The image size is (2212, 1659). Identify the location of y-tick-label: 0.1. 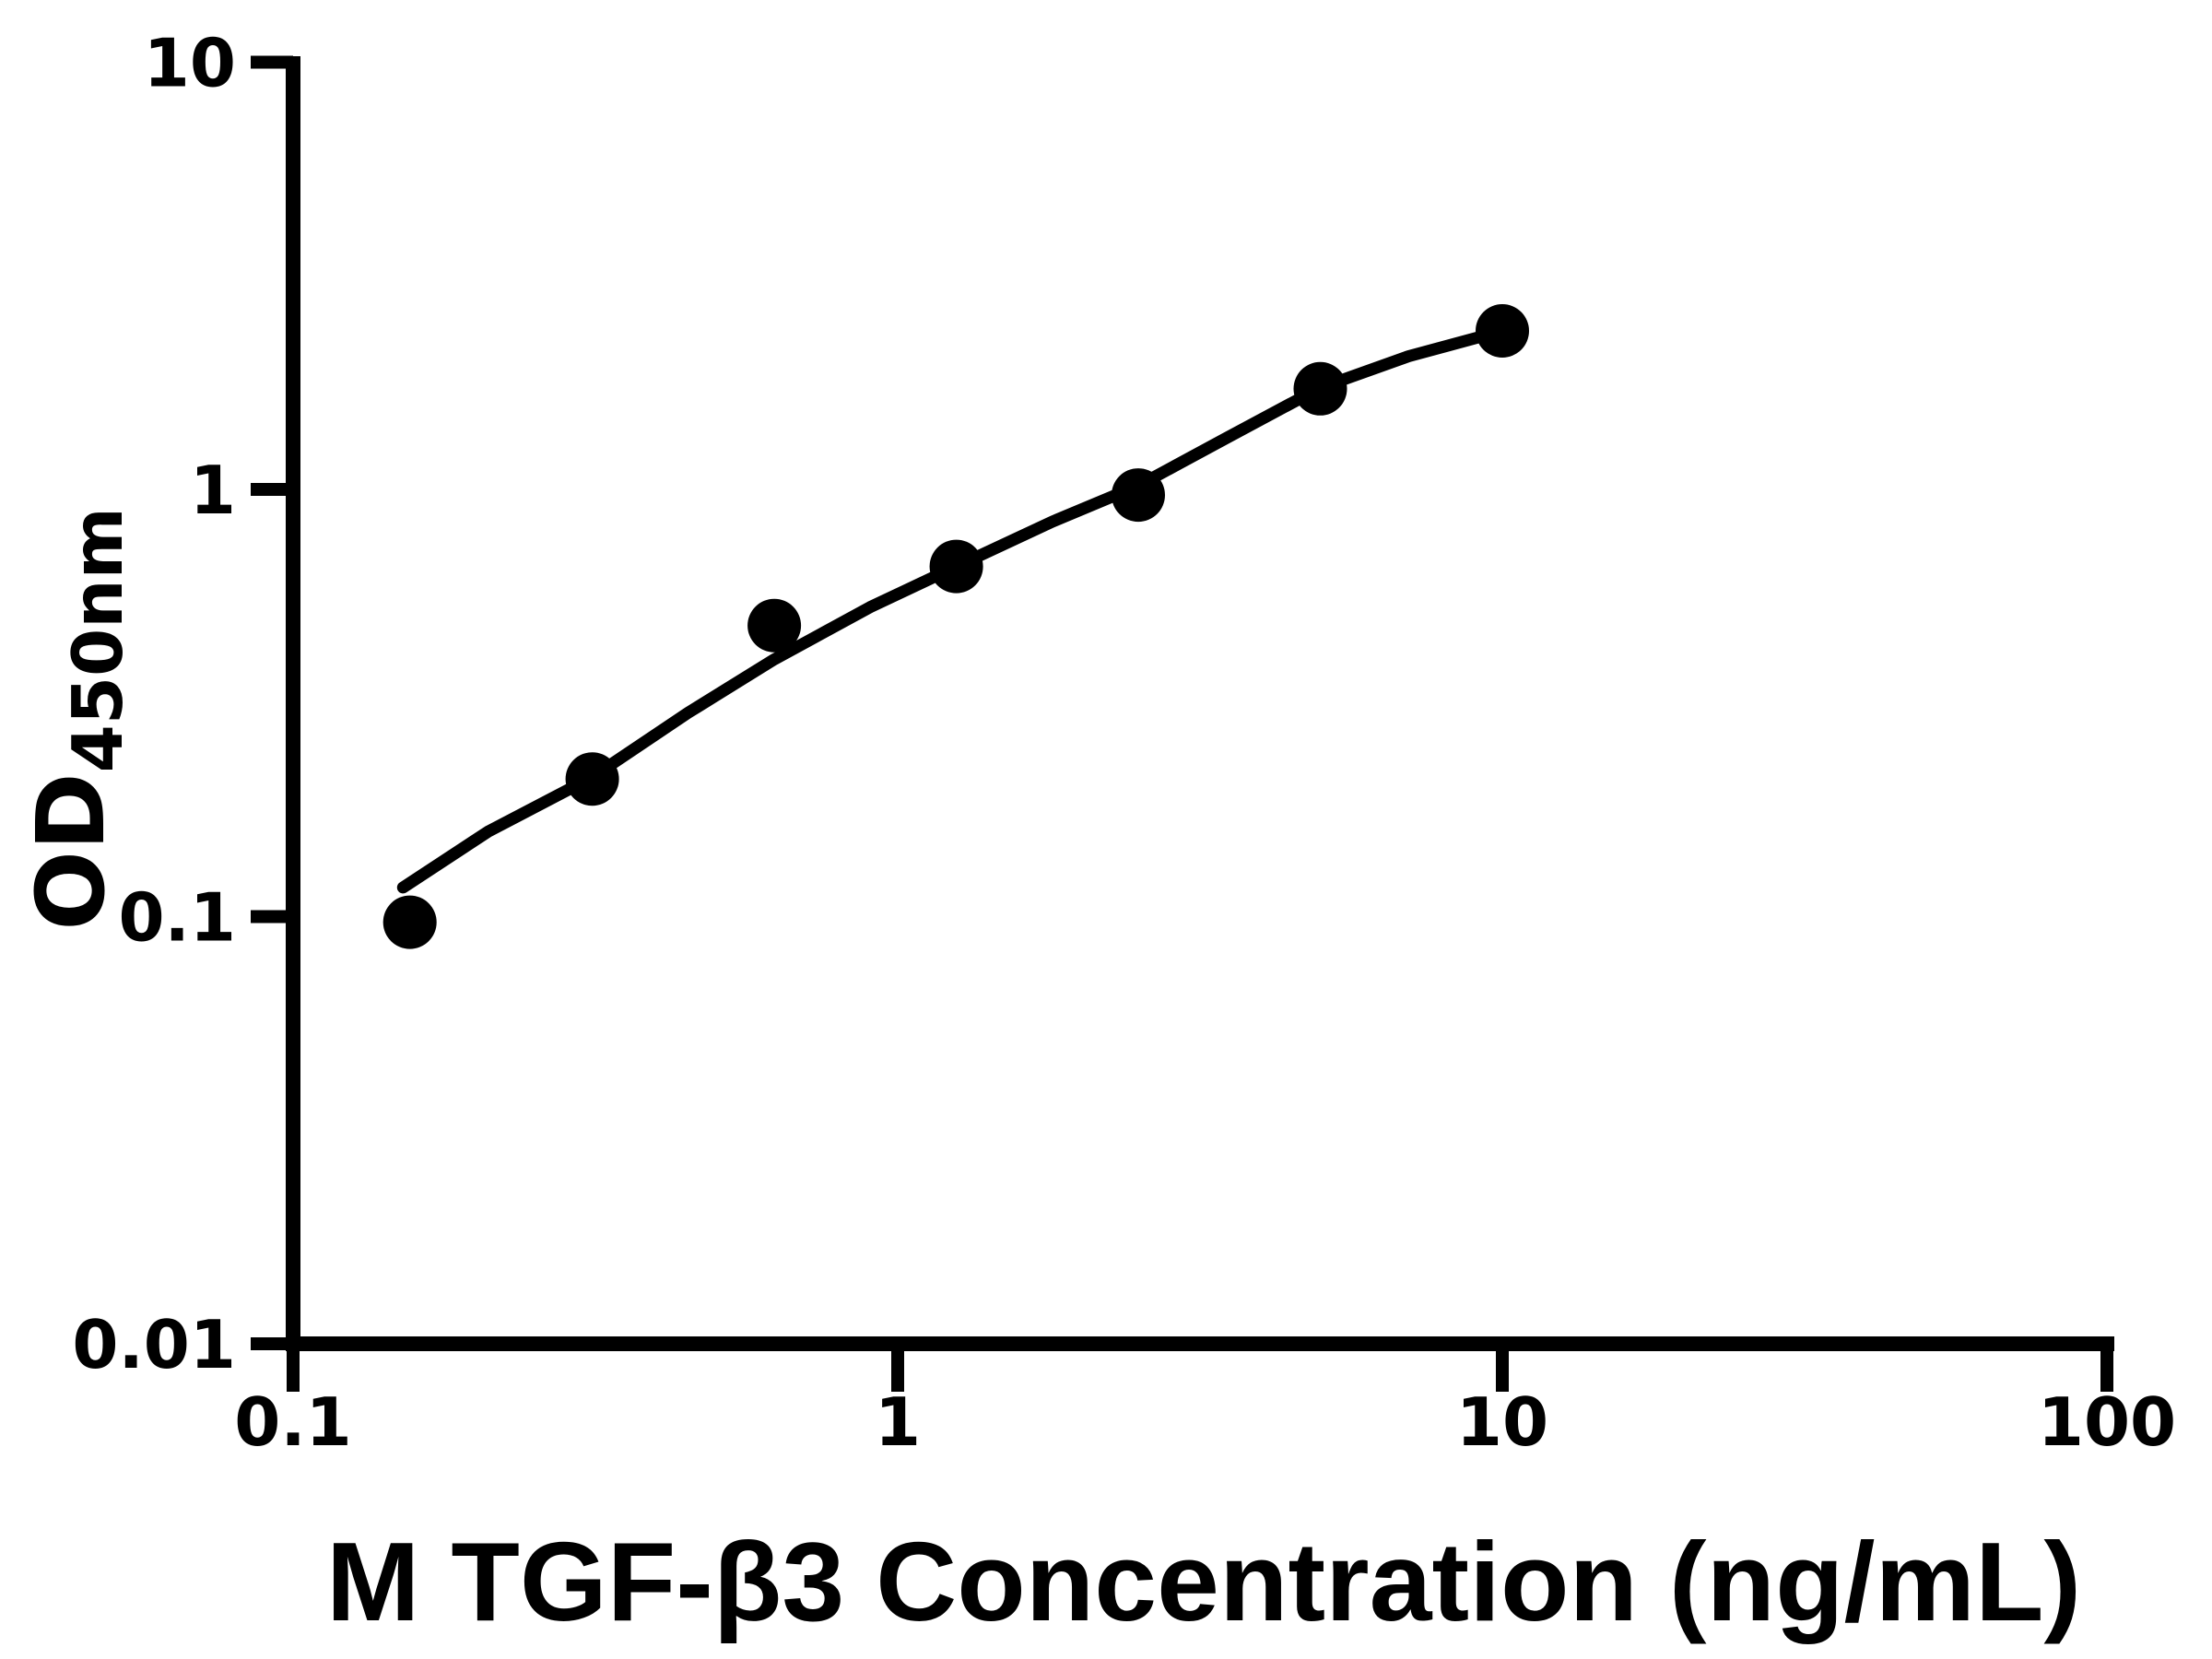
(177, 918).